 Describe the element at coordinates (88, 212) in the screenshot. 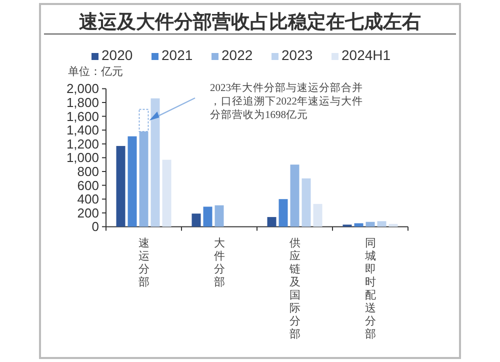

I see `y-tick-label: 200` at that location.